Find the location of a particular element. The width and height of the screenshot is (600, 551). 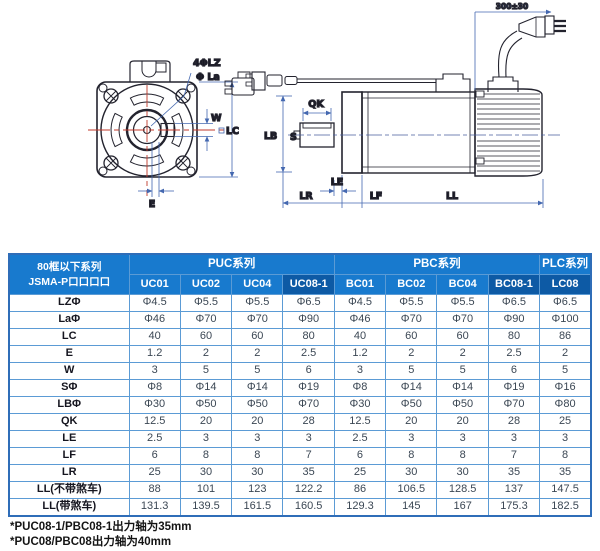

table-cell: 182.5 is located at coordinates (565, 507).